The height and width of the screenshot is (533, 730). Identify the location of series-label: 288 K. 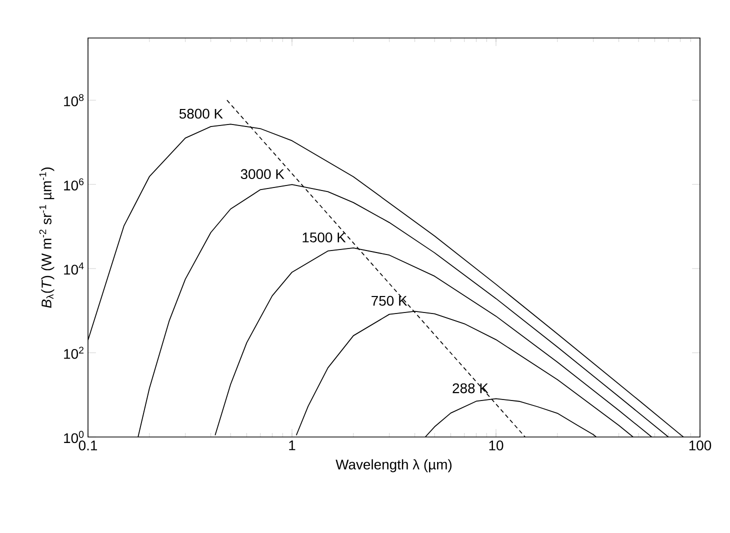
(470, 388).